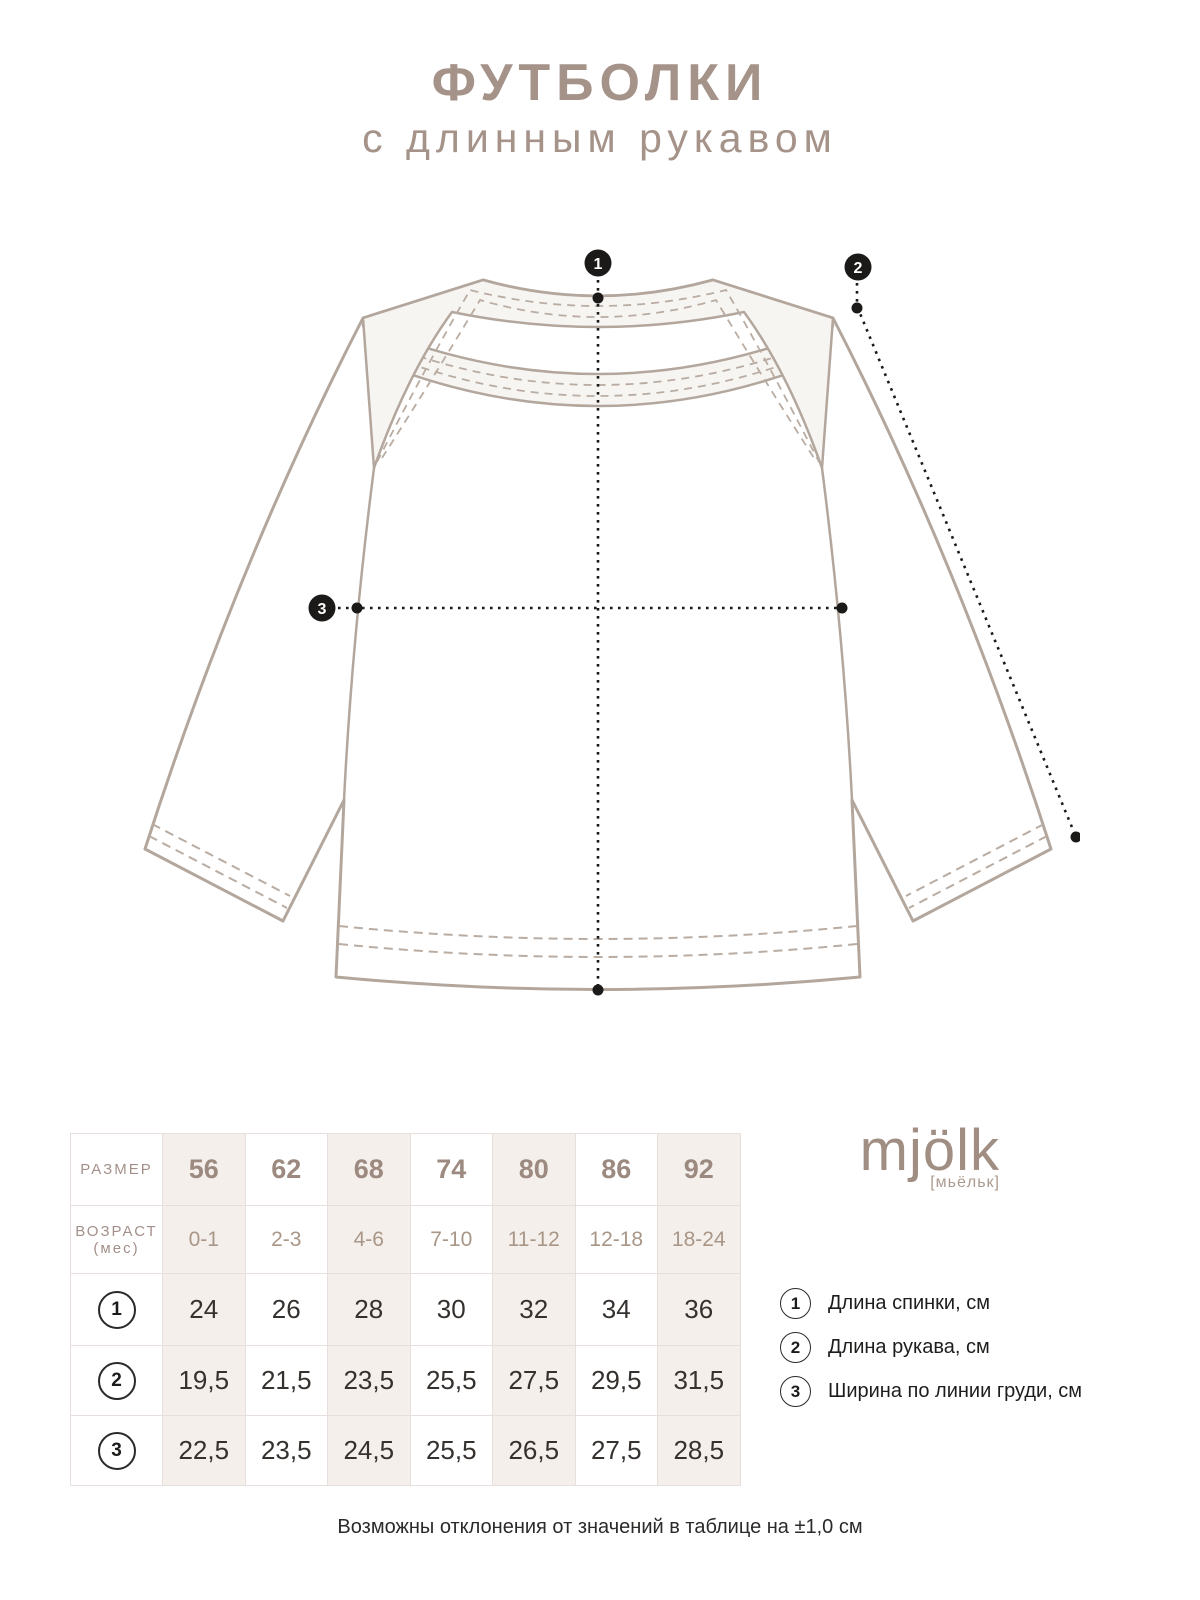 The width and height of the screenshot is (1200, 1600). I want to click on age-cell: 2-3, so click(286, 1240).